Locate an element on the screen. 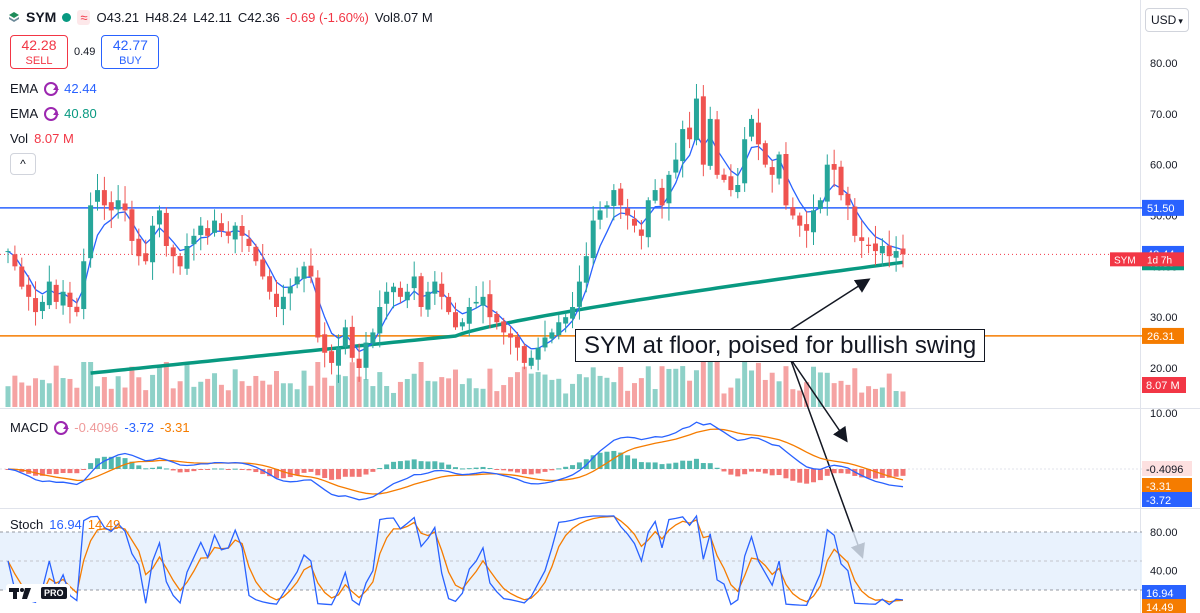  annotation-callout: SYM at floor, poised for bullish swing is located at coordinates (780, 345).